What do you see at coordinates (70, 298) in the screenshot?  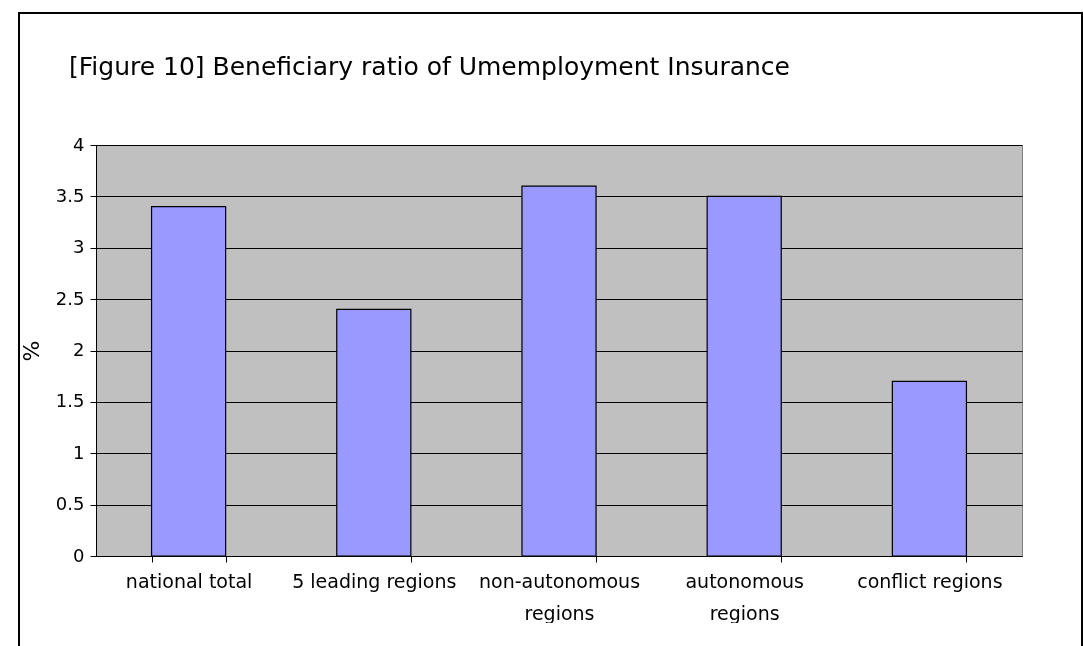 I see `y-tick-label: 2.5` at bounding box center [70, 298].